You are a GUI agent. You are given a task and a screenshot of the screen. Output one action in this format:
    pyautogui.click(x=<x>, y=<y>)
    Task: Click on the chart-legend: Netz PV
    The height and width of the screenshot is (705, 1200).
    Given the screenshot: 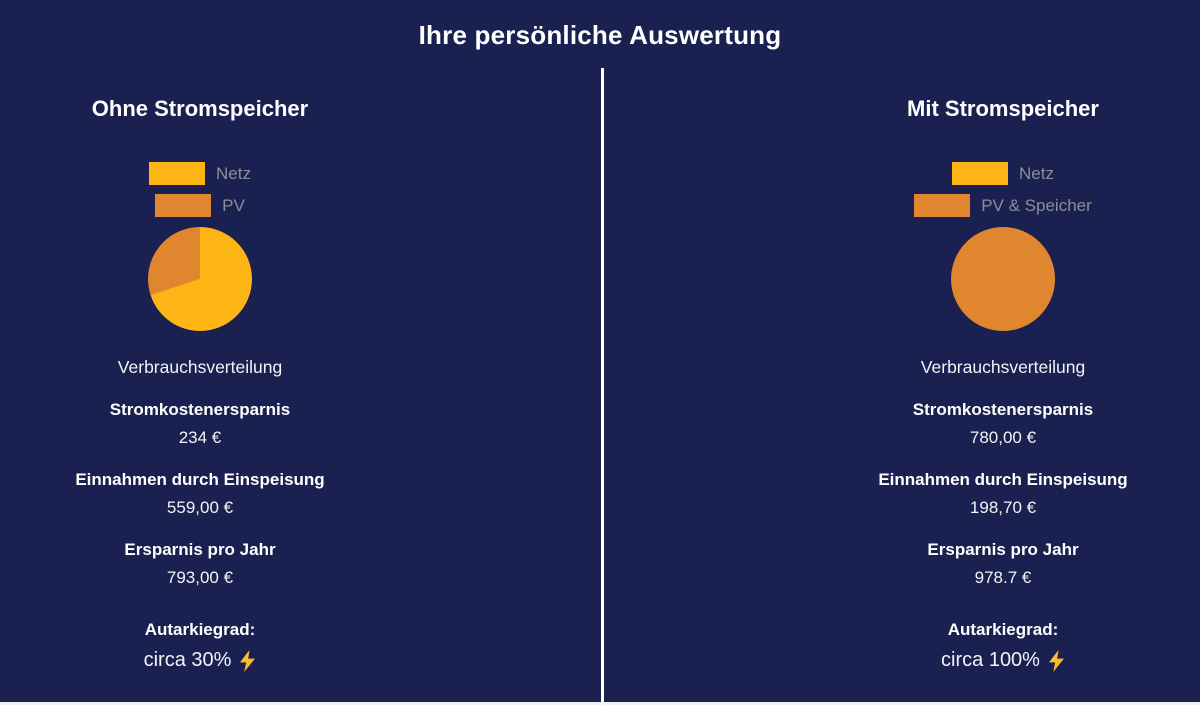 What is the action you would take?
    pyautogui.click(x=200, y=189)
    